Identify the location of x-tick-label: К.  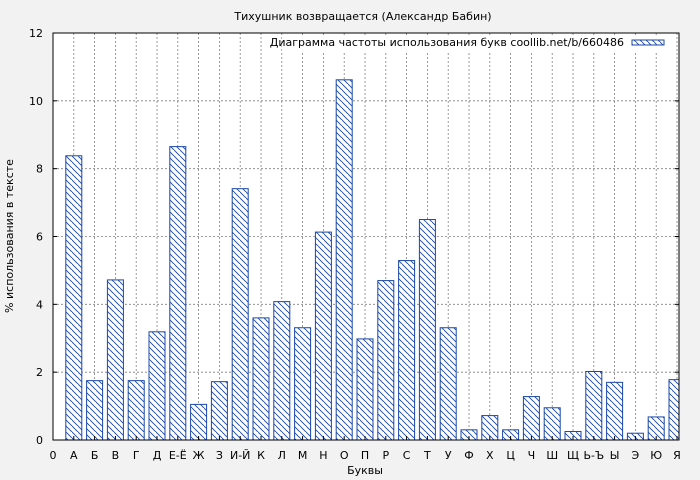
(261, 455).